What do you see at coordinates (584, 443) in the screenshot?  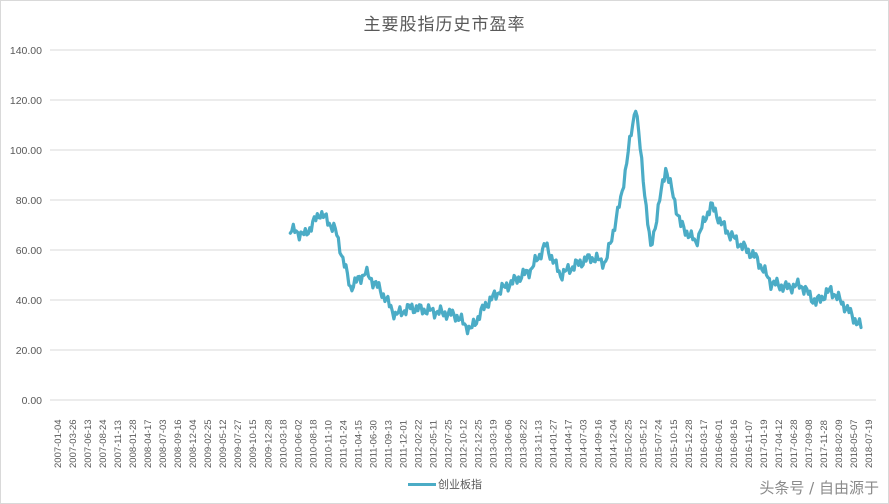 I see `svg-text: 2014-07-03` at bounding box center [584, 443].